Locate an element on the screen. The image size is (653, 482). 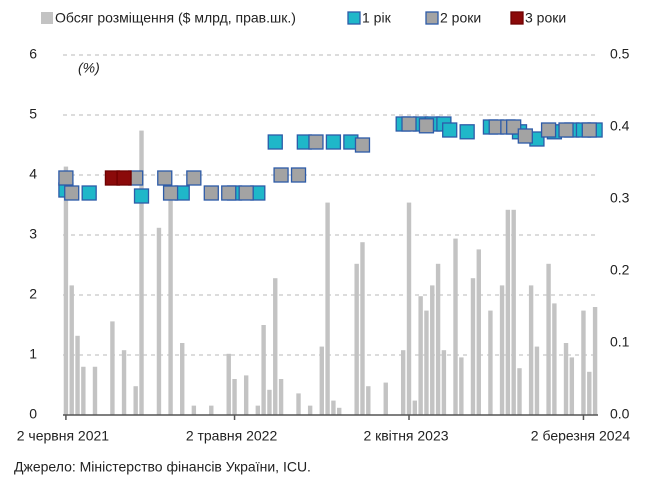
y-tick-label: 1 is located at coordinates (33, 354).